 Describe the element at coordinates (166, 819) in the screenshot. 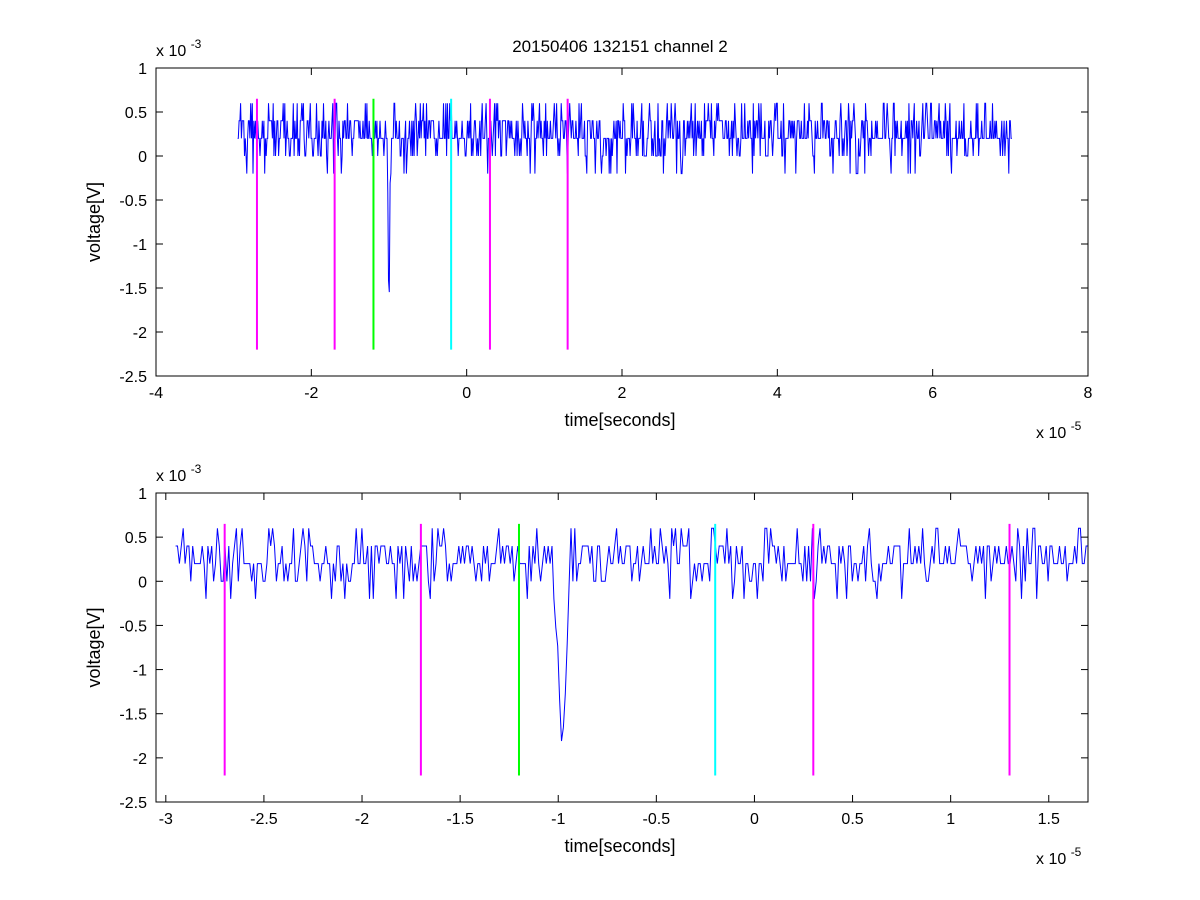

I see `x-tick-label: -3` at that location.